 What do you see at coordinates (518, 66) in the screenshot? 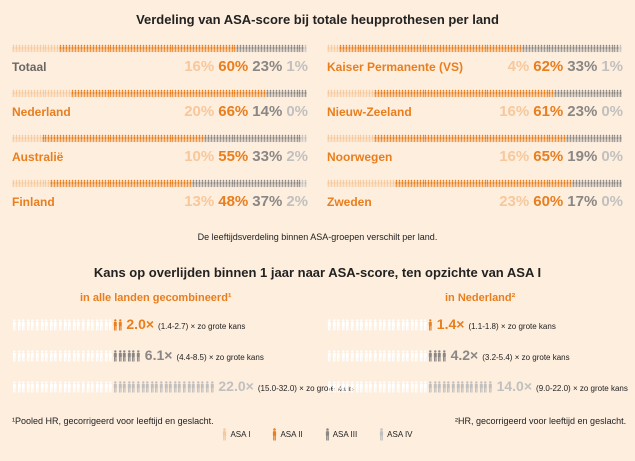
I see `pct-label: 4%` at bounding box center [518, 66].